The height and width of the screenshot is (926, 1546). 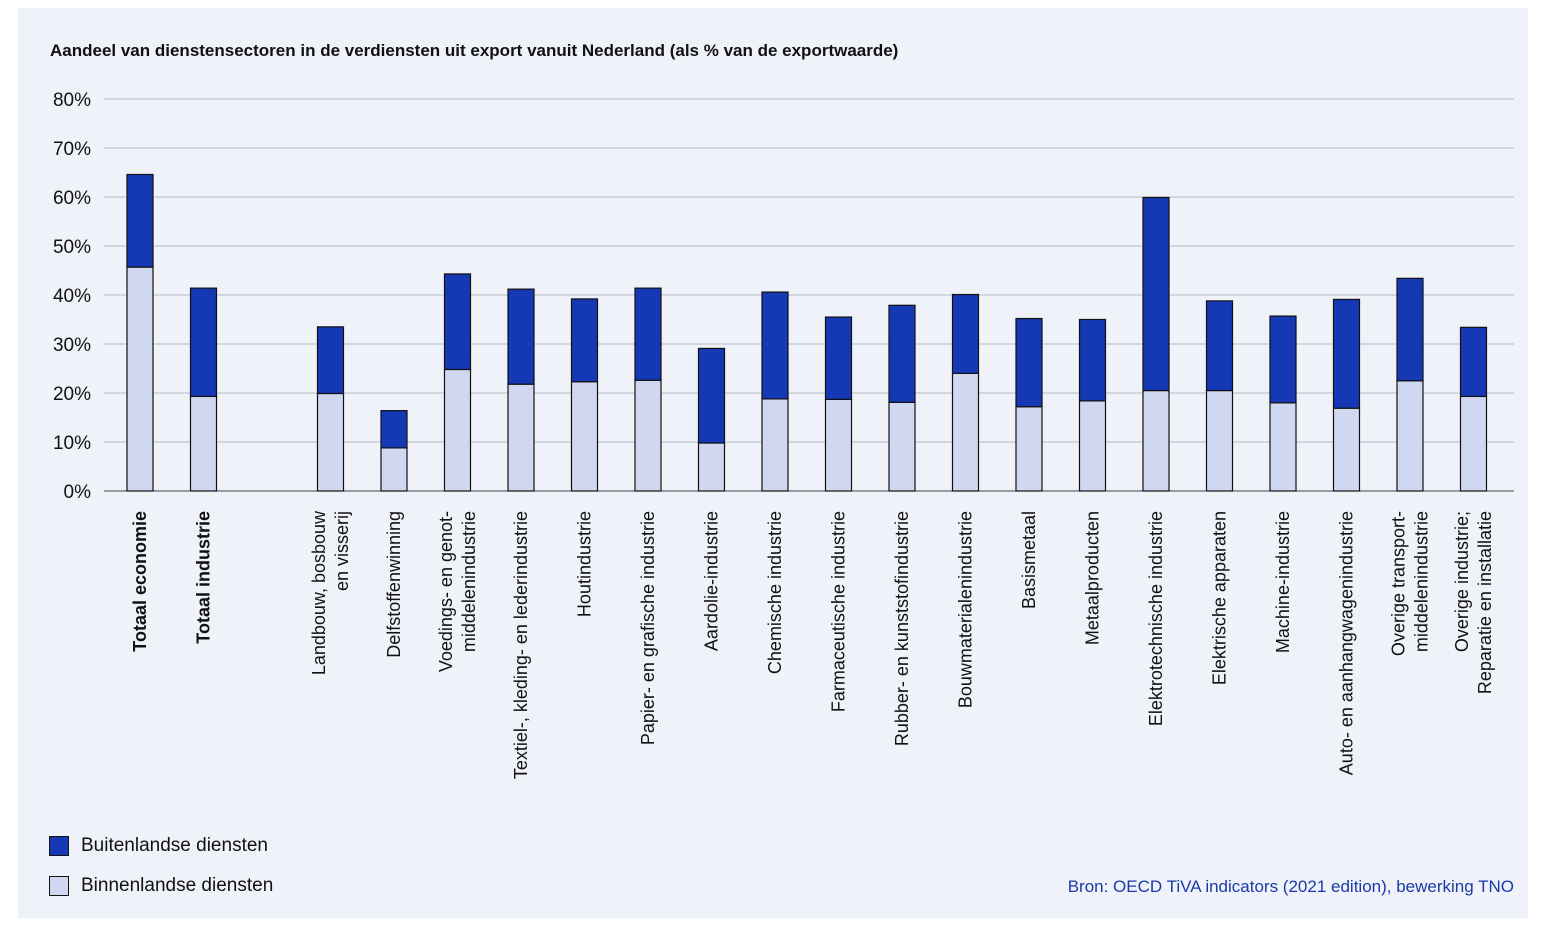 I want to click on legend-label-buitenlandse: Buitenlandse diensten, so click(x=174, y=845).